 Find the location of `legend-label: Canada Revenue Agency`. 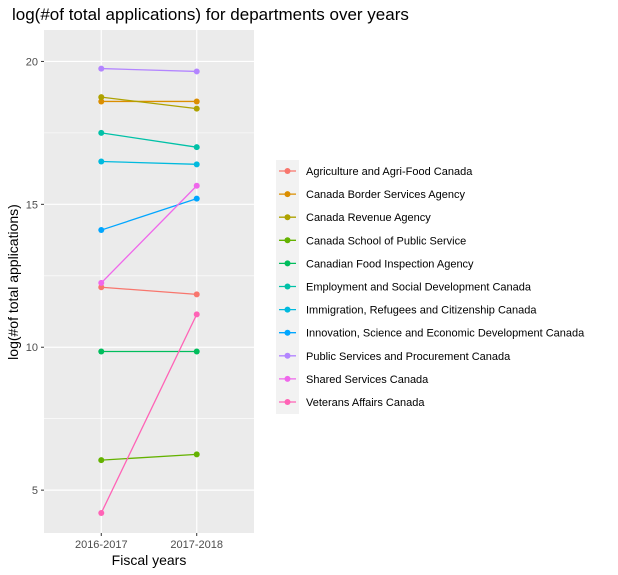

legend-label: Canada Revenue Agency is located at coordinates (368, 218).